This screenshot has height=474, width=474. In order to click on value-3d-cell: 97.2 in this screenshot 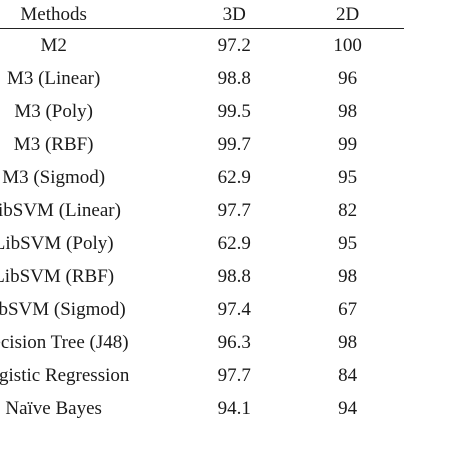, I will do `click(234, 45)`.